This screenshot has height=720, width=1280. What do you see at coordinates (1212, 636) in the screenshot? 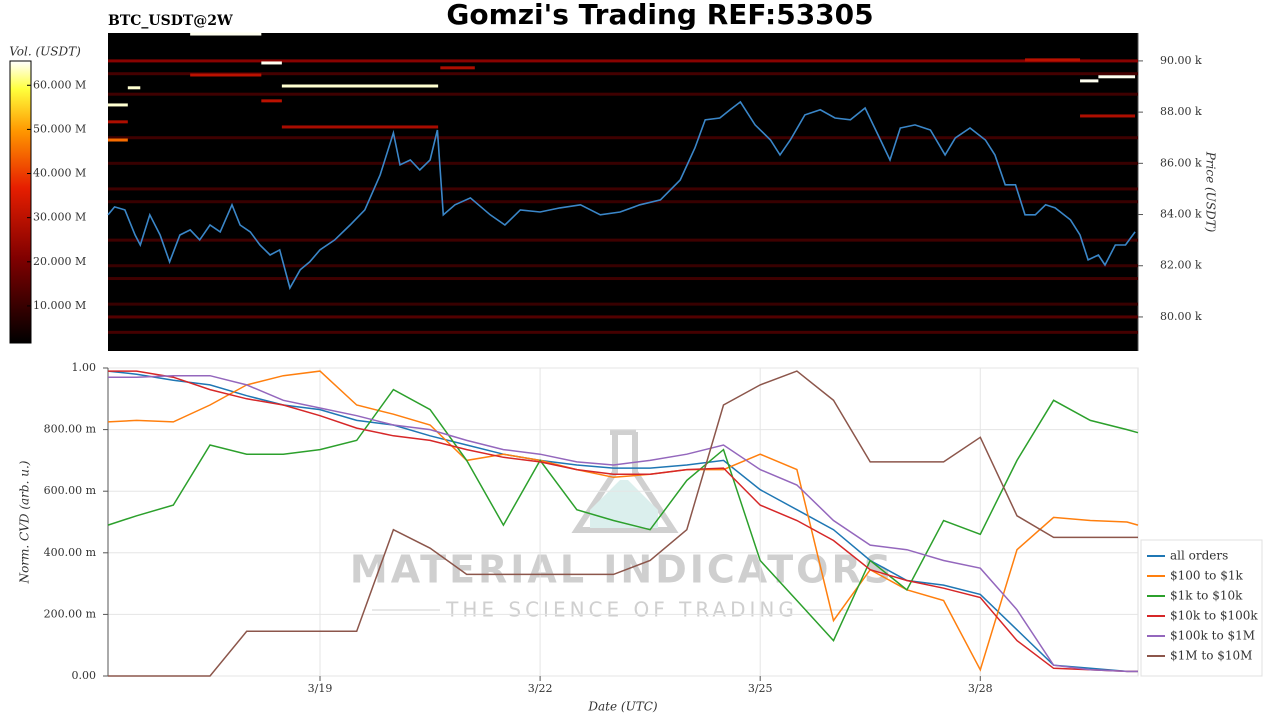
I see `legend-label: $100k to $1M` at bounding box center [1212, 636].